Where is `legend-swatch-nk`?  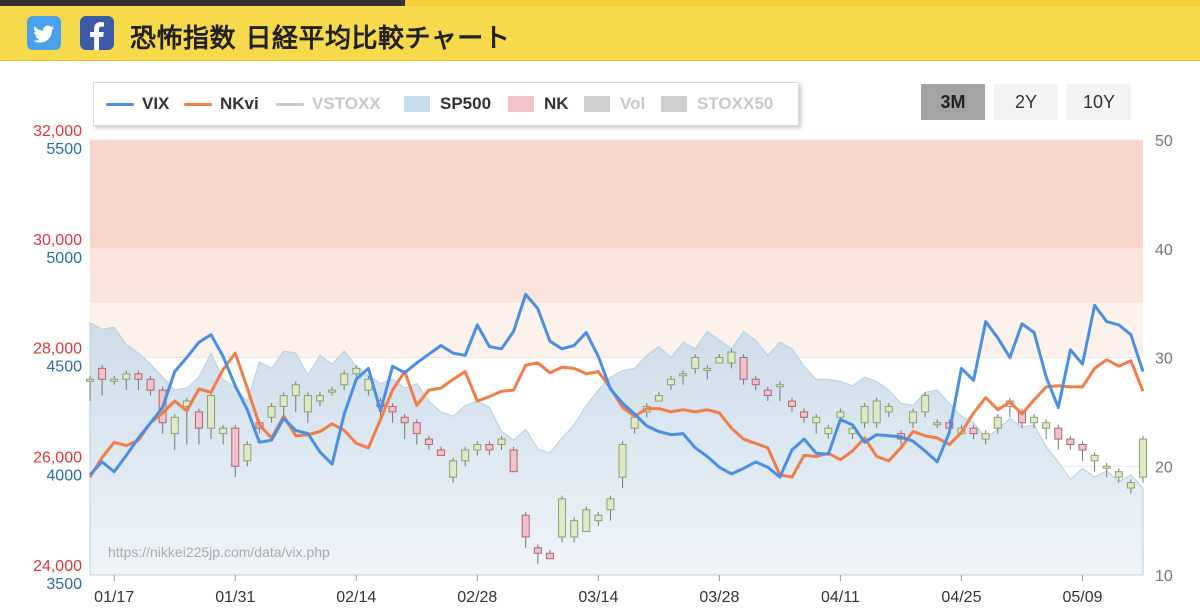 legend-swatch-nk is located at coordinates (521, 104).